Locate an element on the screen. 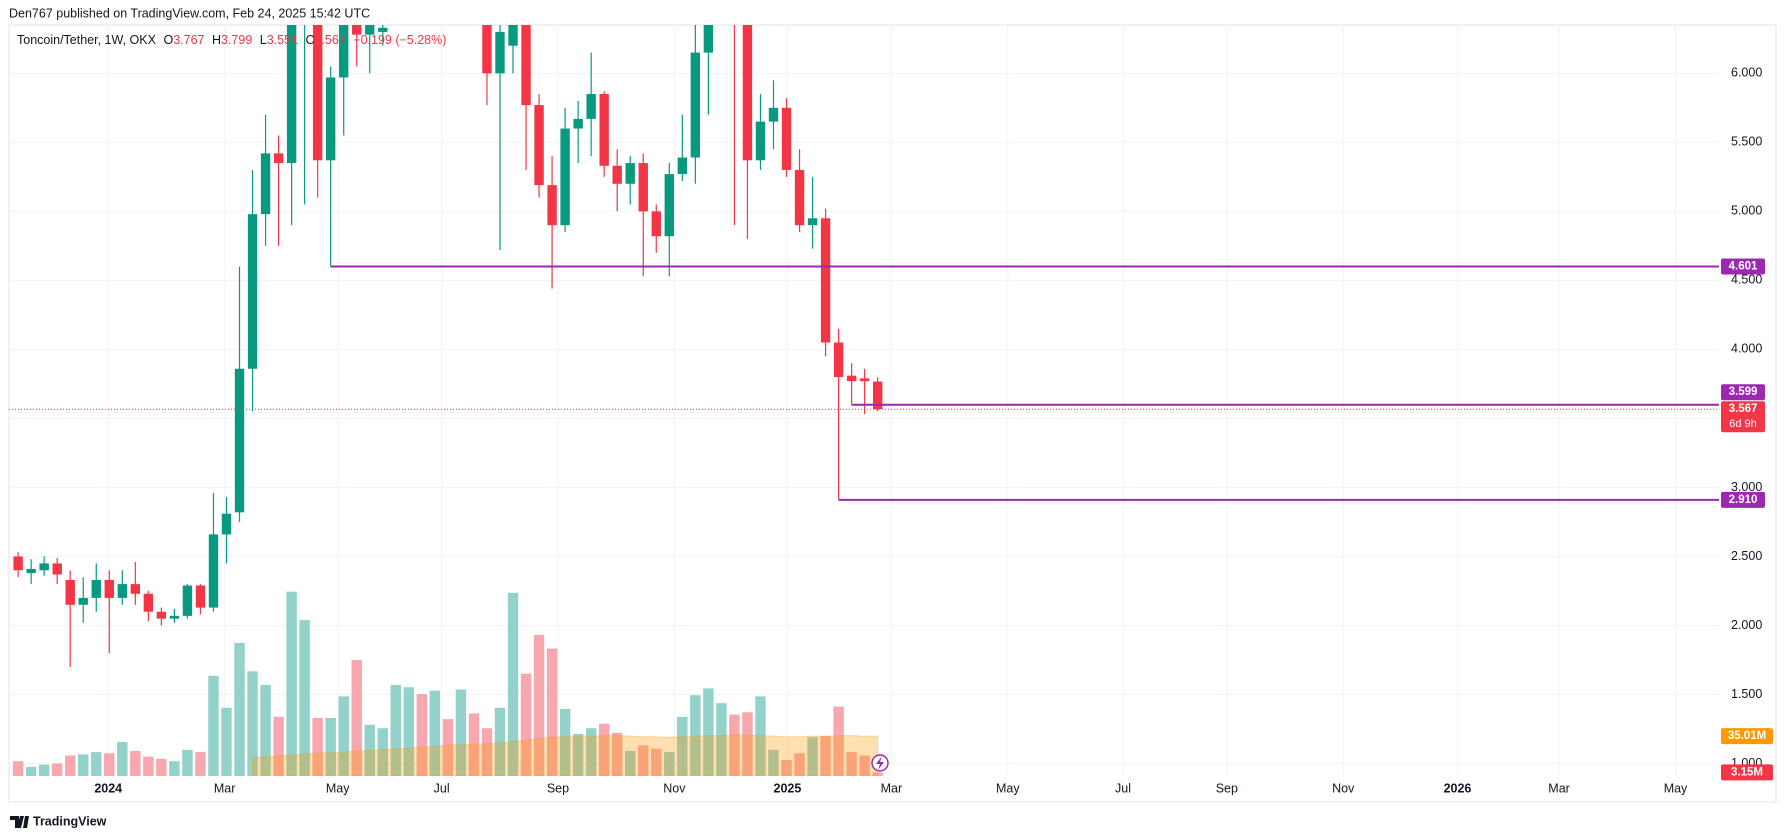  y-tick-label: 2.500 is located at coordinates (1746, 556).